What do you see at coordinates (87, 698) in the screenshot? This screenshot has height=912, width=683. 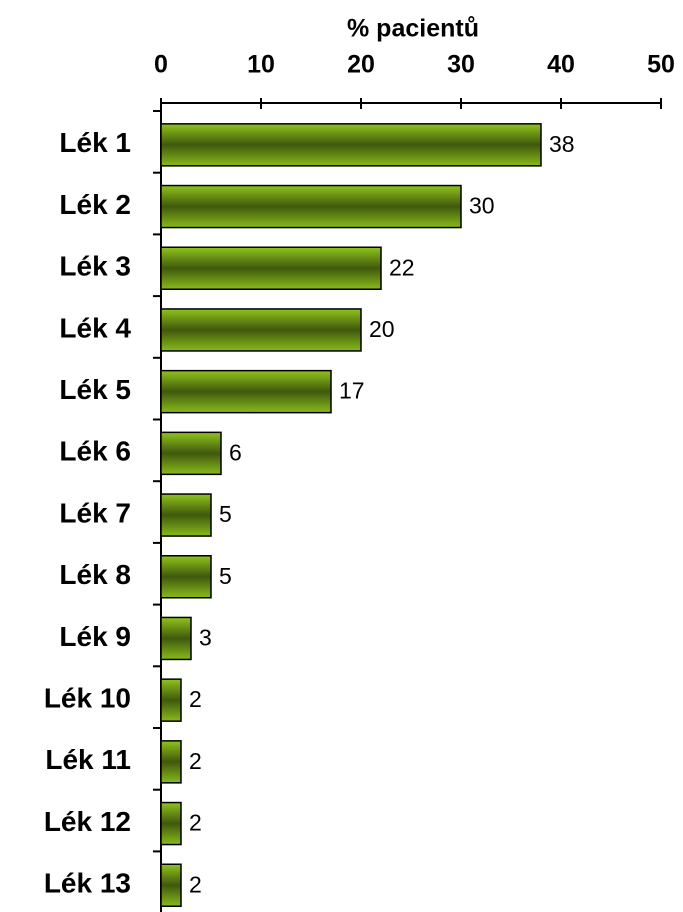 I see `y-tick-label: Lék 10` at bounding box center [87, 698].